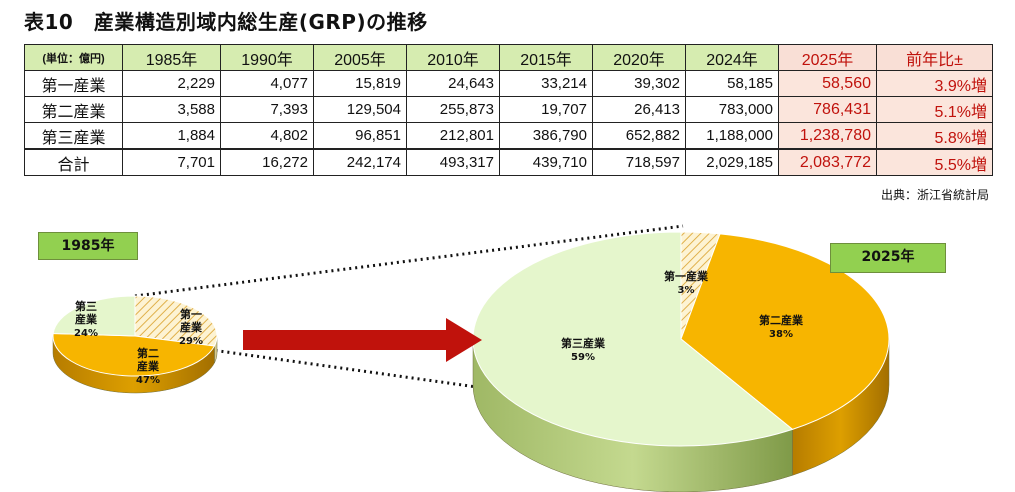 Image resolution: width=1015 pixels, height=492 pixels. What do you see at coordinates (546, 109) in the screenshot?
I see `table-cell: 19,707` at bounding box center [546, 109].